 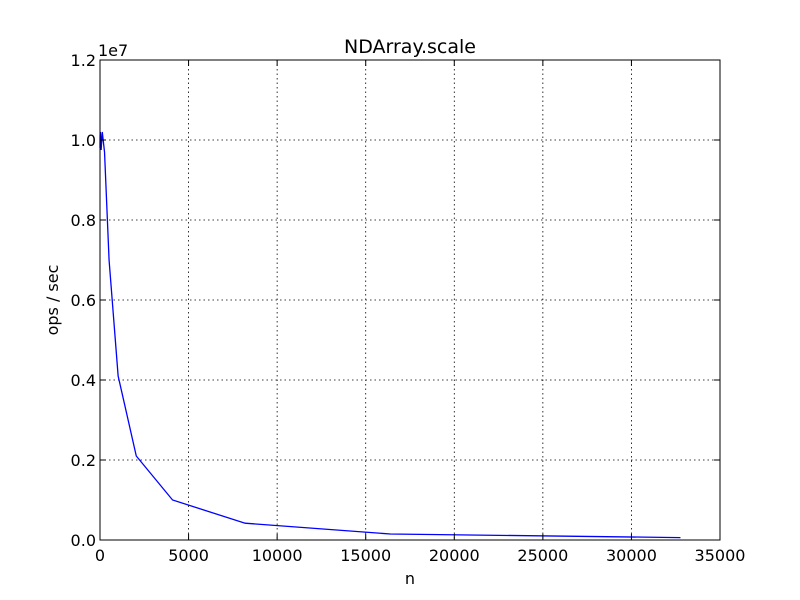 I want to click on y-tick-label: 1.2, so click(x=83, y=60).